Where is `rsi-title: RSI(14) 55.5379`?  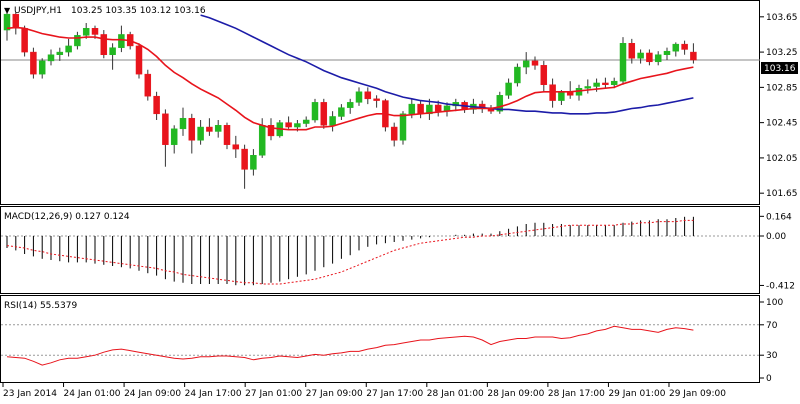 rsi-title: RSI(14) 55.5379 is located at coordinates (40, 306).